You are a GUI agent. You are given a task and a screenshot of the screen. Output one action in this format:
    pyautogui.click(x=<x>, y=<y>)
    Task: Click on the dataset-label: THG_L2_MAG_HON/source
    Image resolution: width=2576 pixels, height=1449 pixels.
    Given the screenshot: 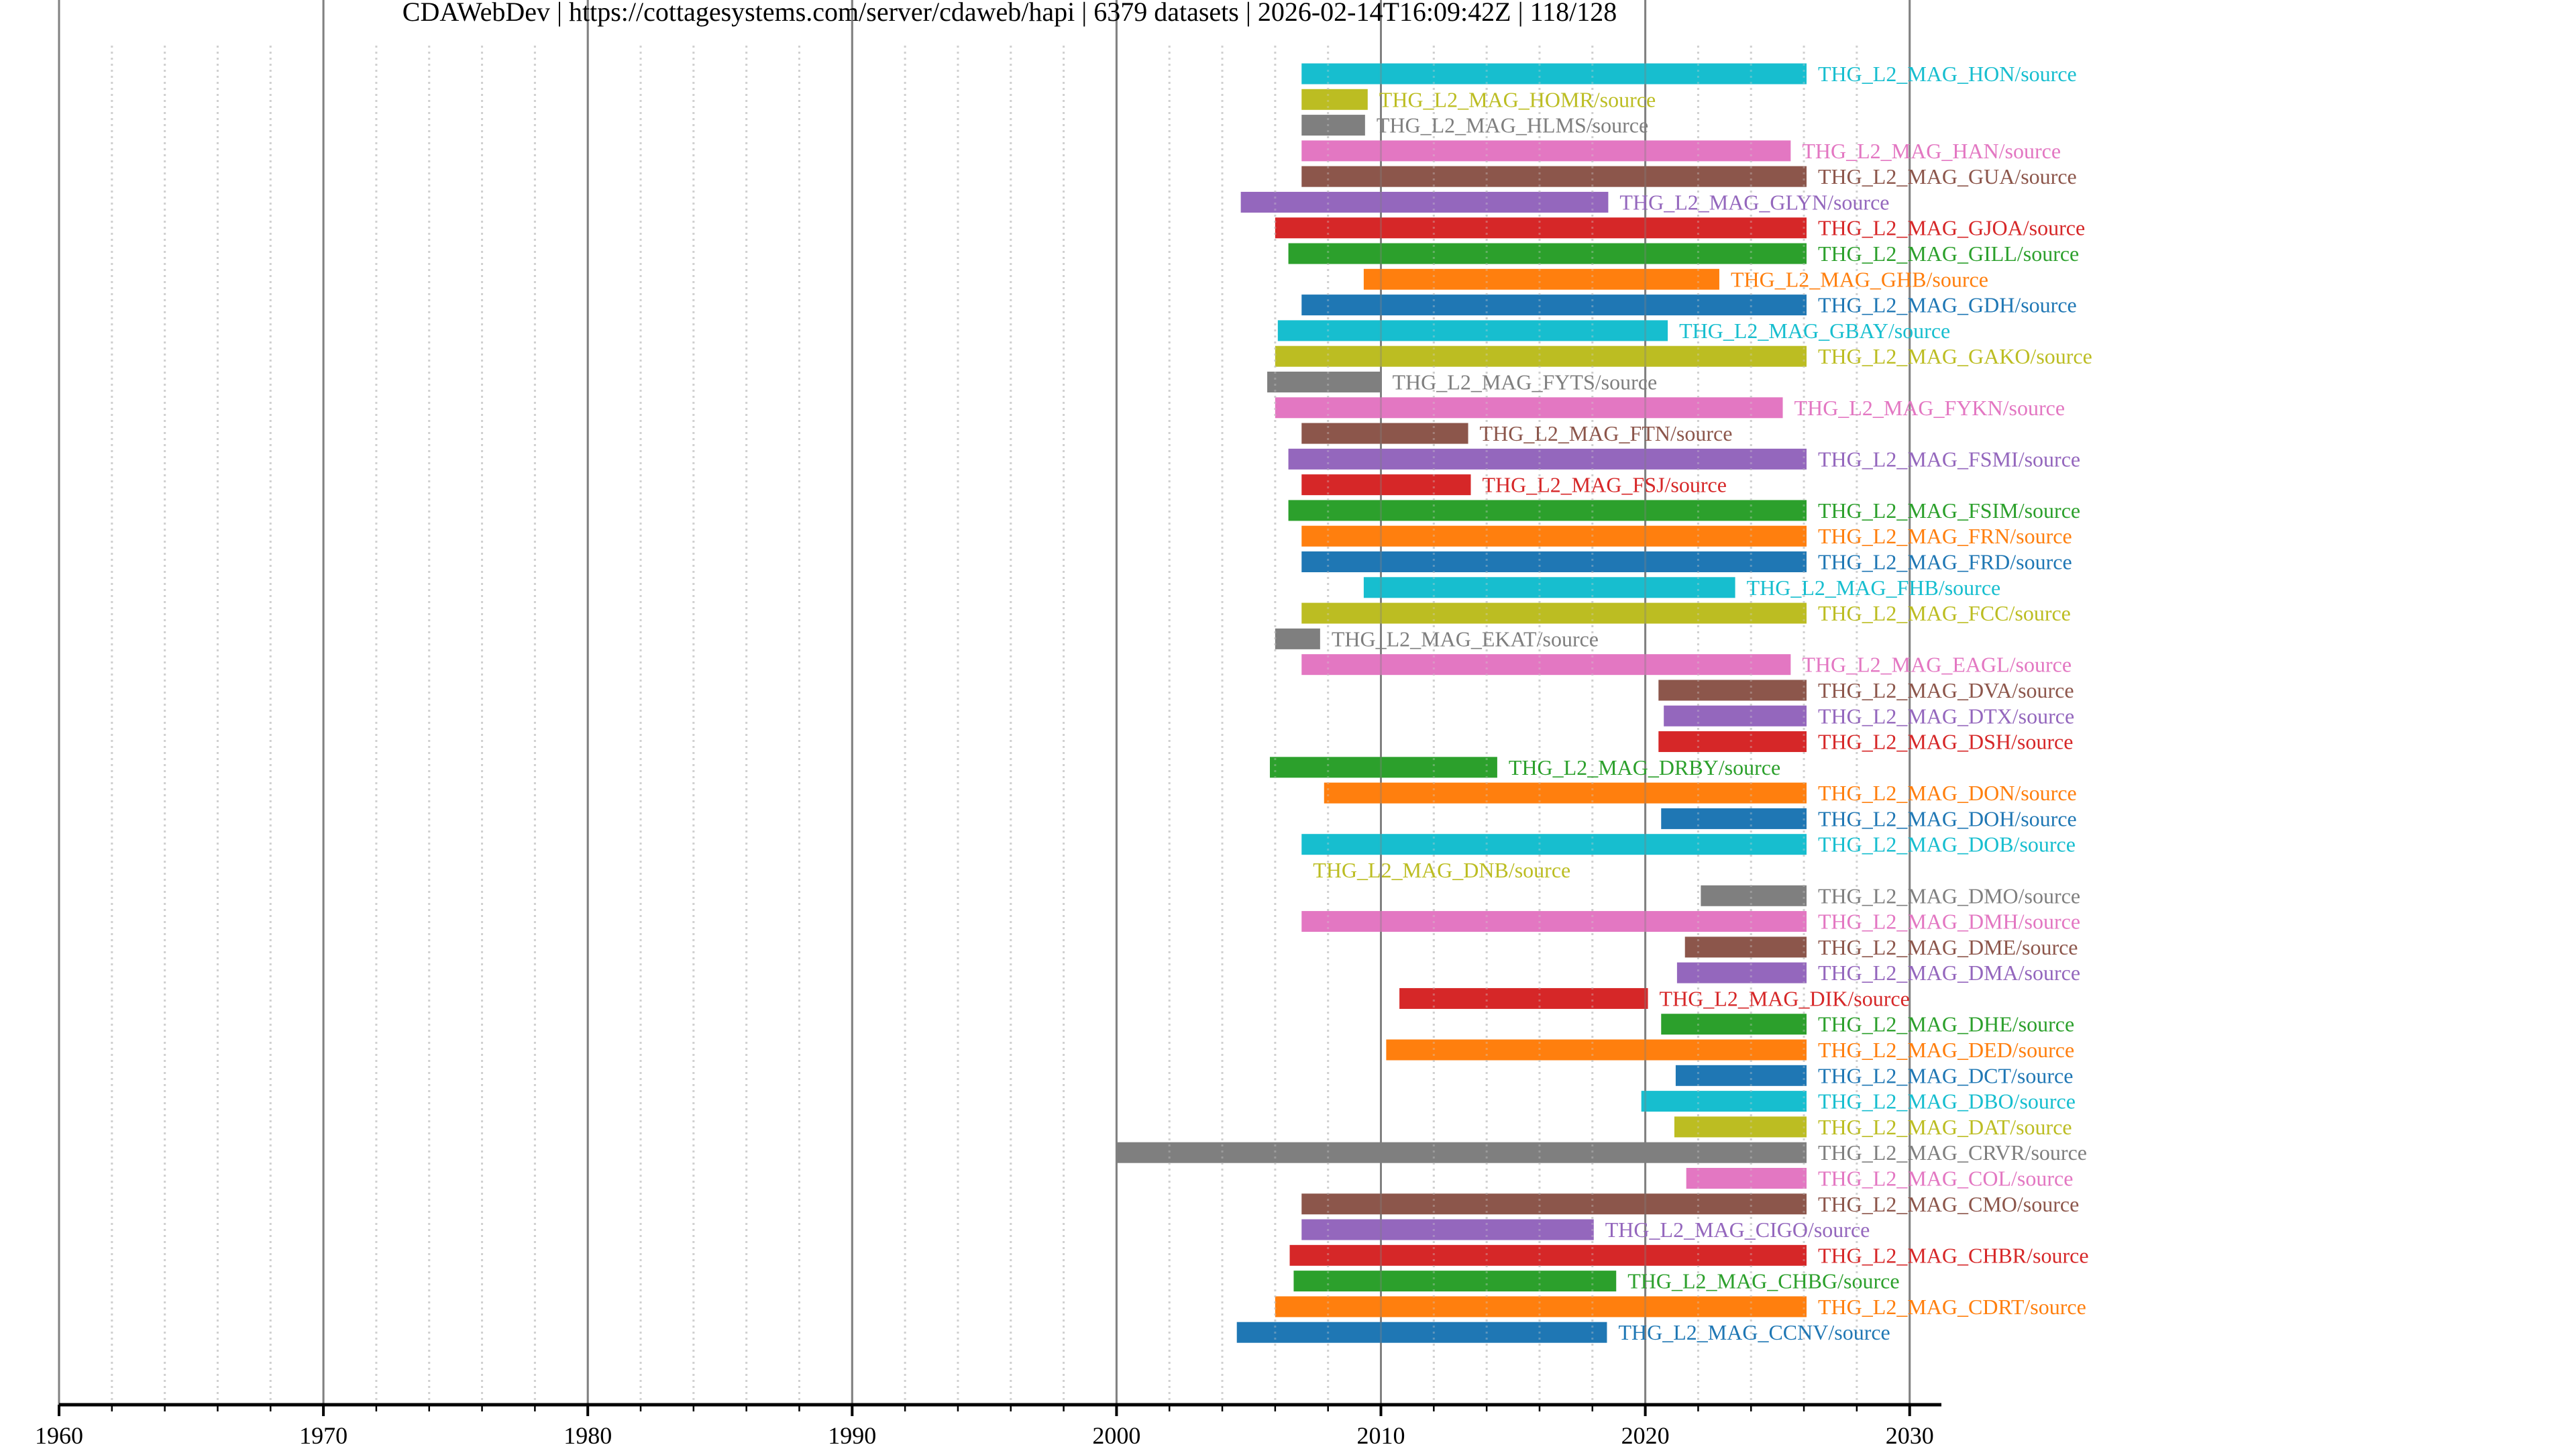 What is the action you would take?
    pyautogui.click(x=1947, y=74)
    